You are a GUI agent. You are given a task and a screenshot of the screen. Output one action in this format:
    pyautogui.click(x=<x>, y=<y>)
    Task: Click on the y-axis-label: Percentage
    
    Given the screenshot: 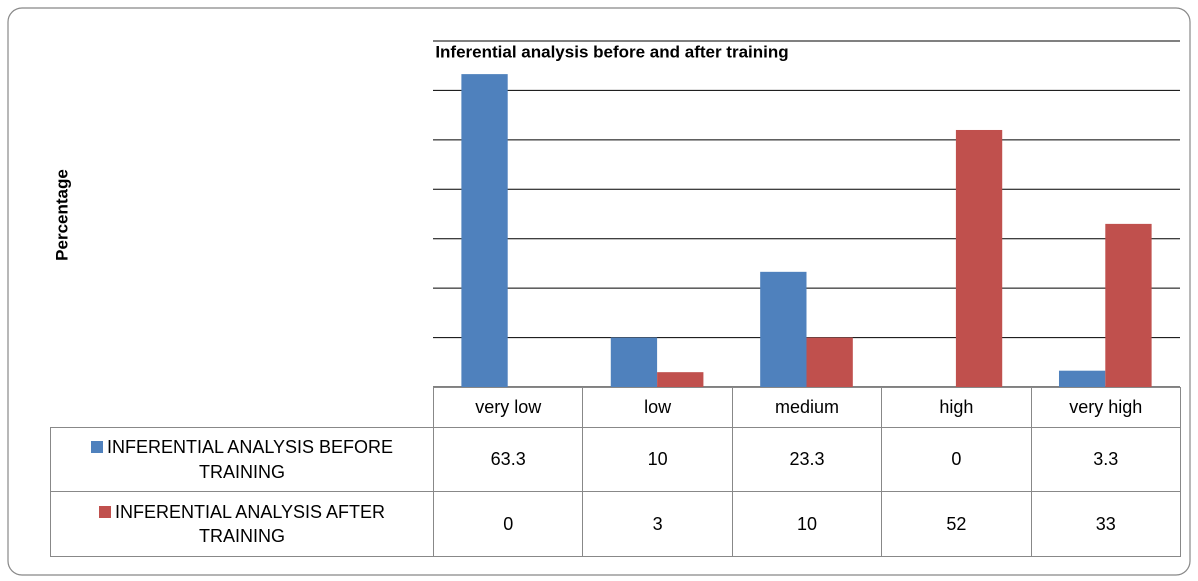 What is the action you would take?
    pyautogui.click(x=61, y=215)
    